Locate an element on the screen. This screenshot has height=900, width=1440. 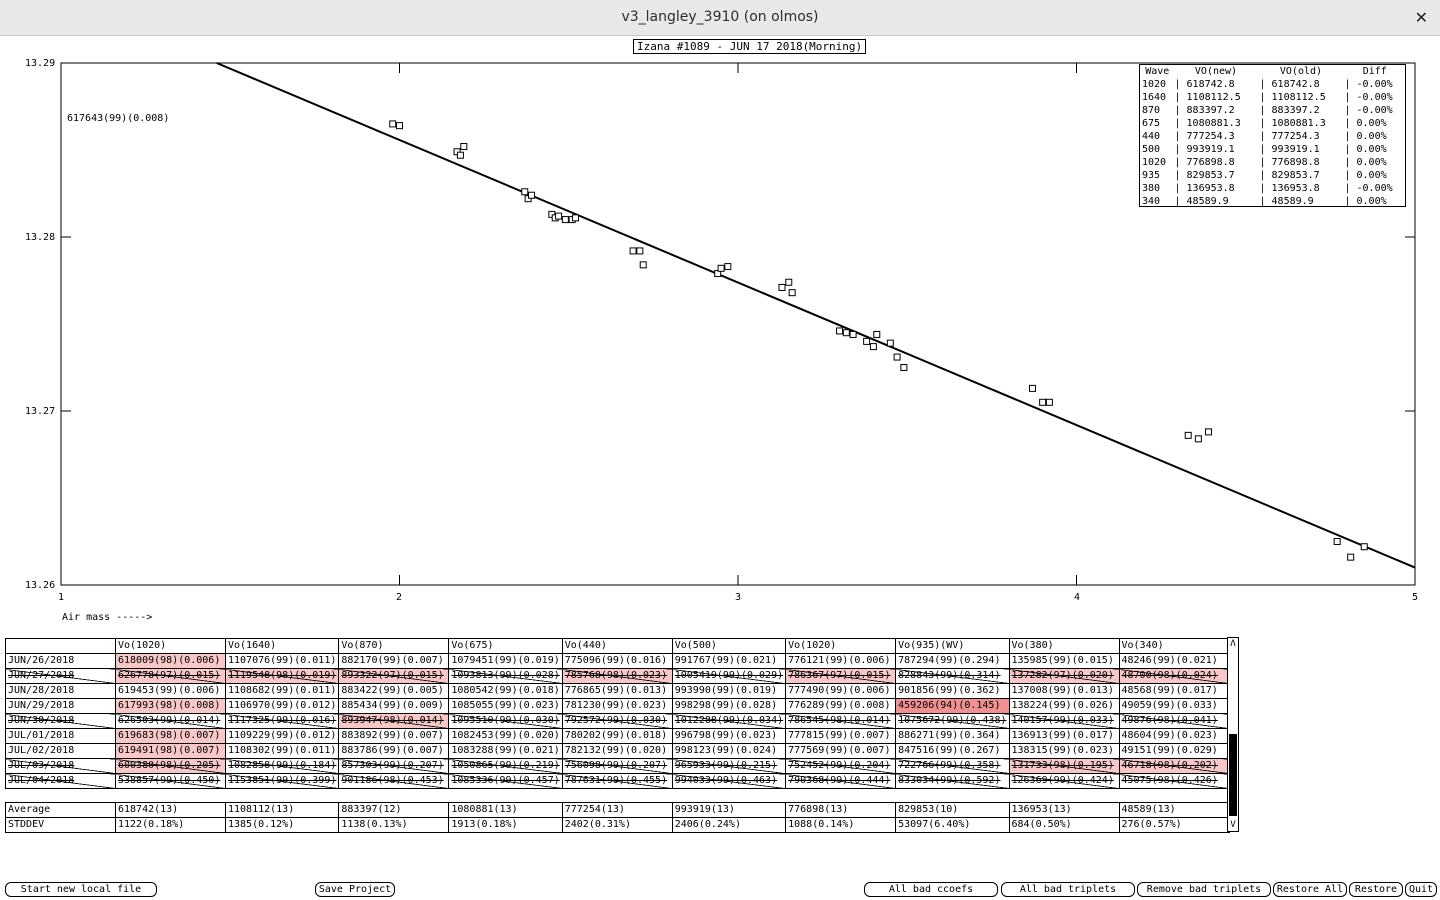
table-cell: JUL/03/2018 is located at coordinates (60, 766).